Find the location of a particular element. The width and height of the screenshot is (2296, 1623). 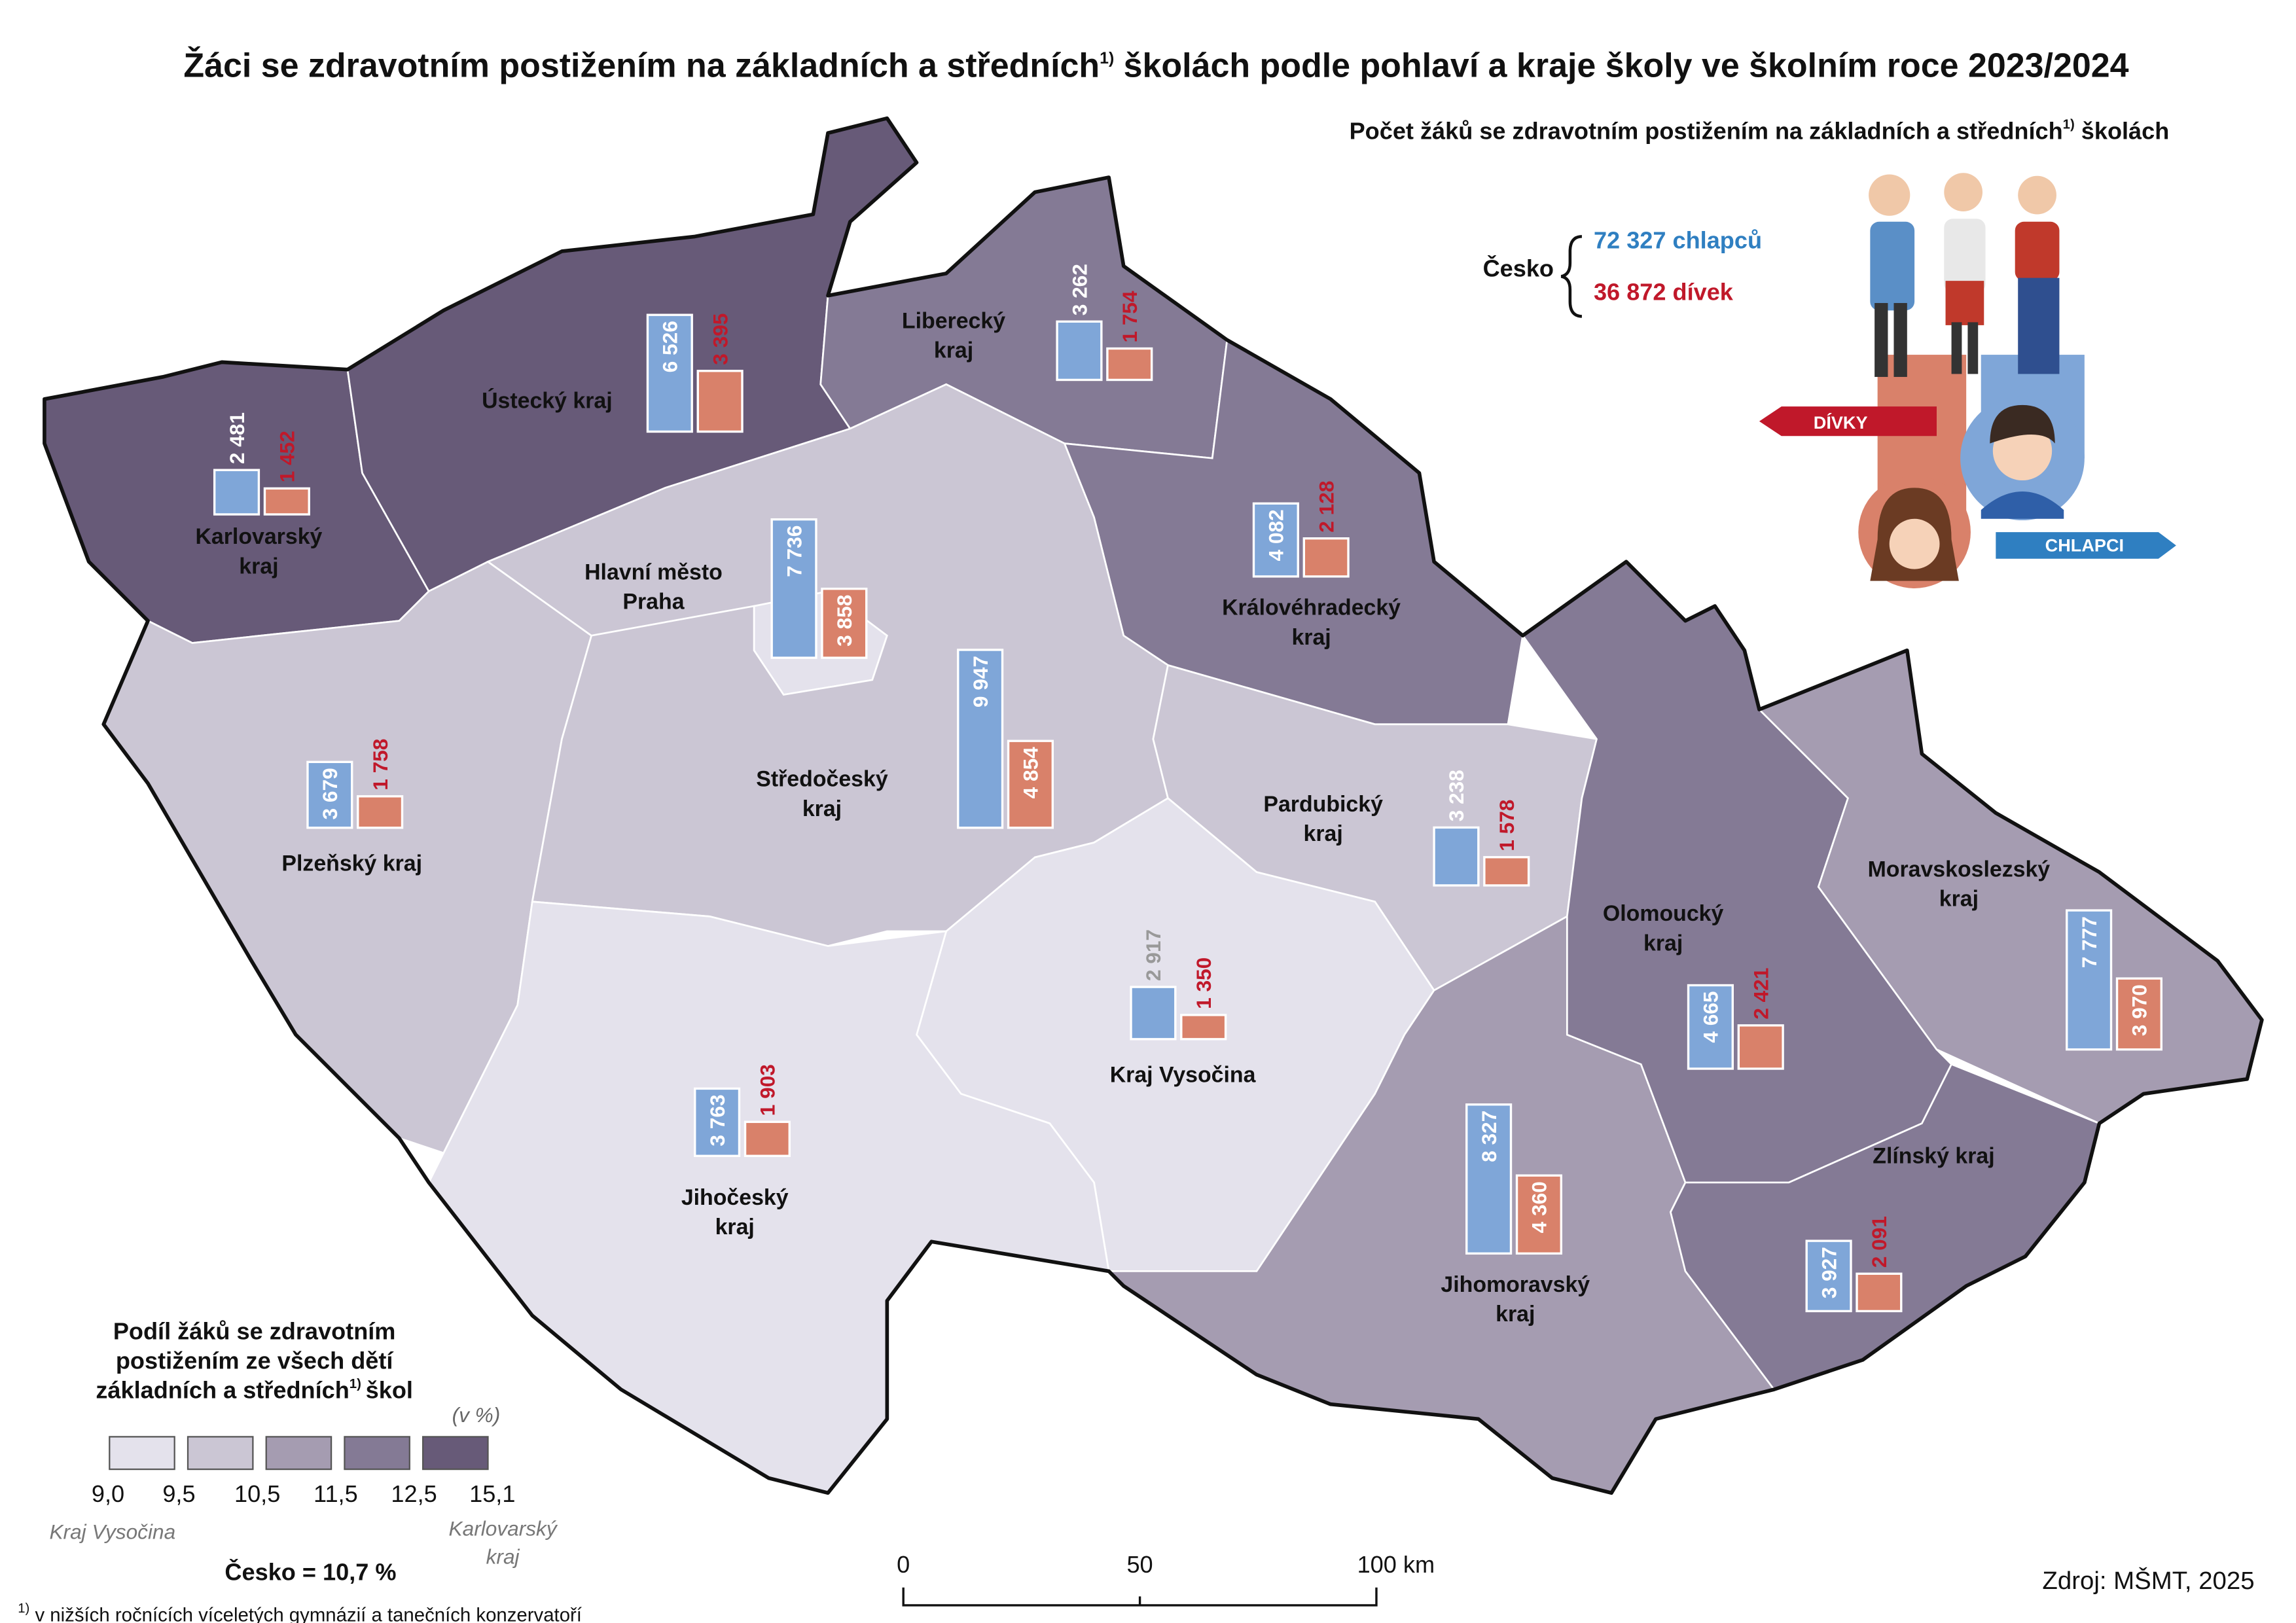

legend-title-text: základních a středních is located at coordinates (222, 1390).